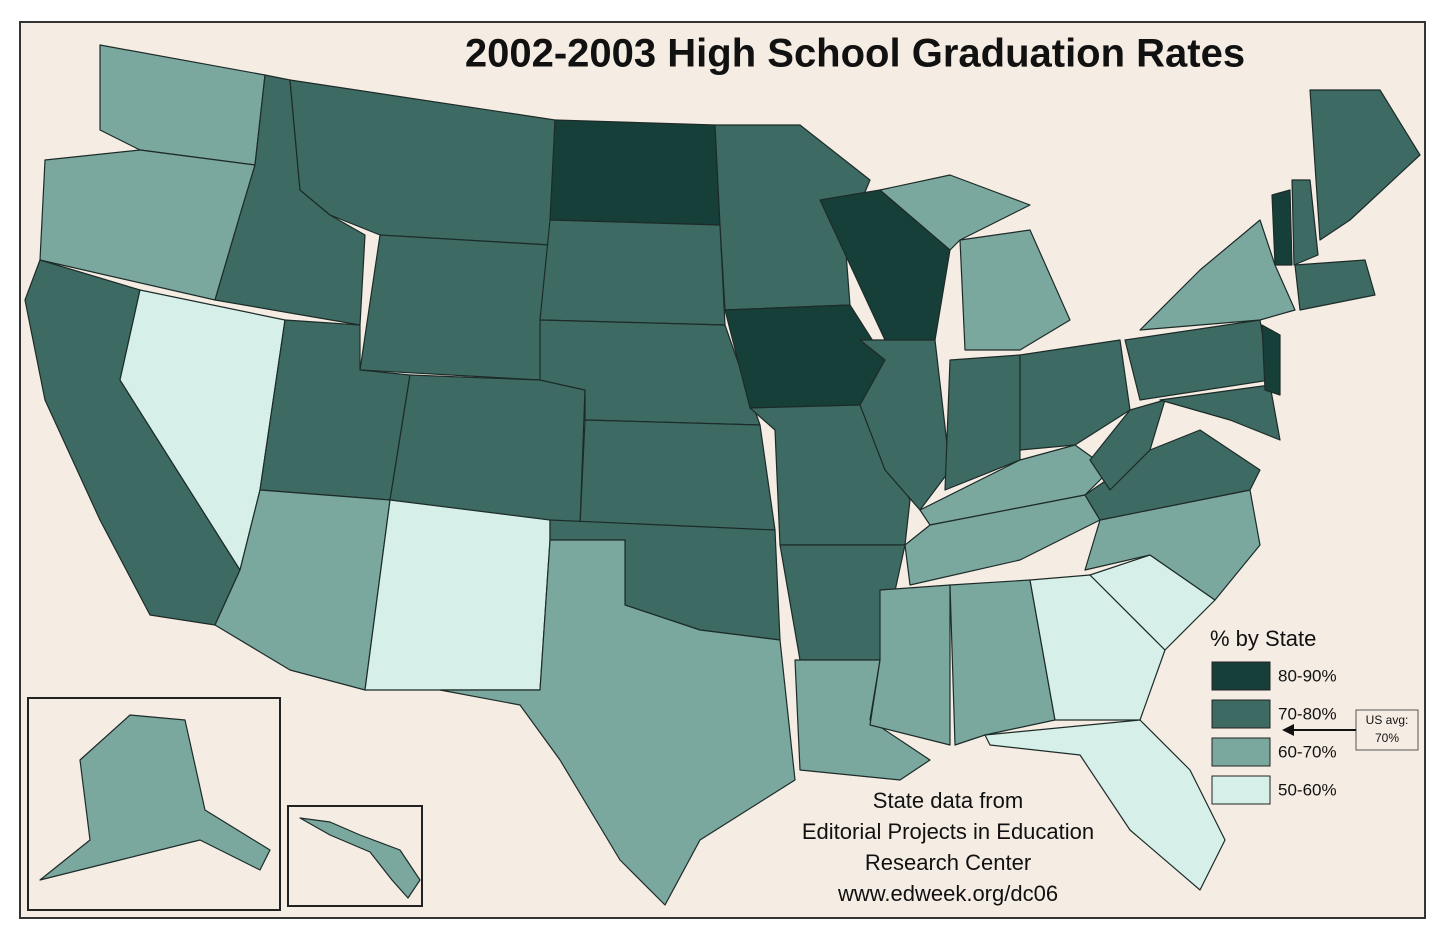 The image size is (1440, 941). What do you see at coordinates (1387, 720) in the screenshot?
I see `note-text: US avg:` at bounding box center [1387, 720].